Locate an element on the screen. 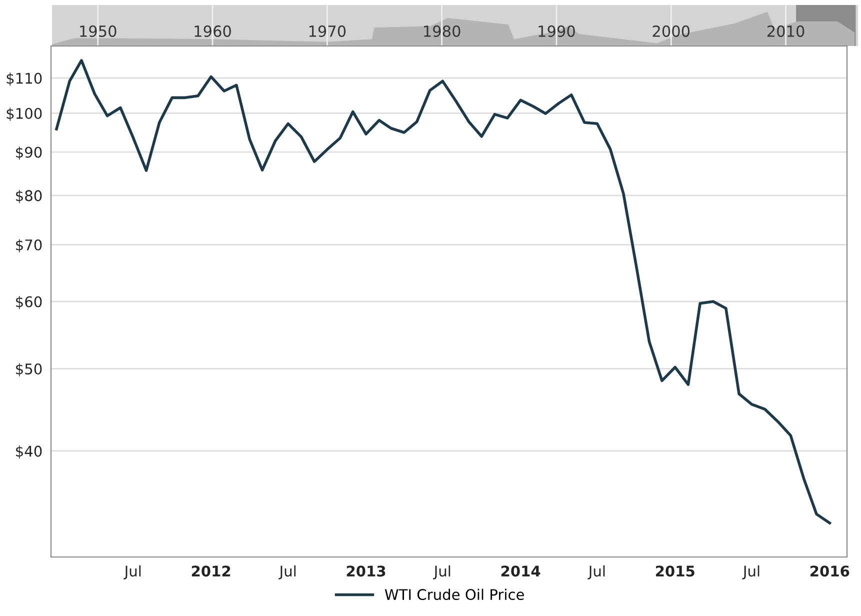  y-tick-label: $70 is located at coordinates (29, 245).